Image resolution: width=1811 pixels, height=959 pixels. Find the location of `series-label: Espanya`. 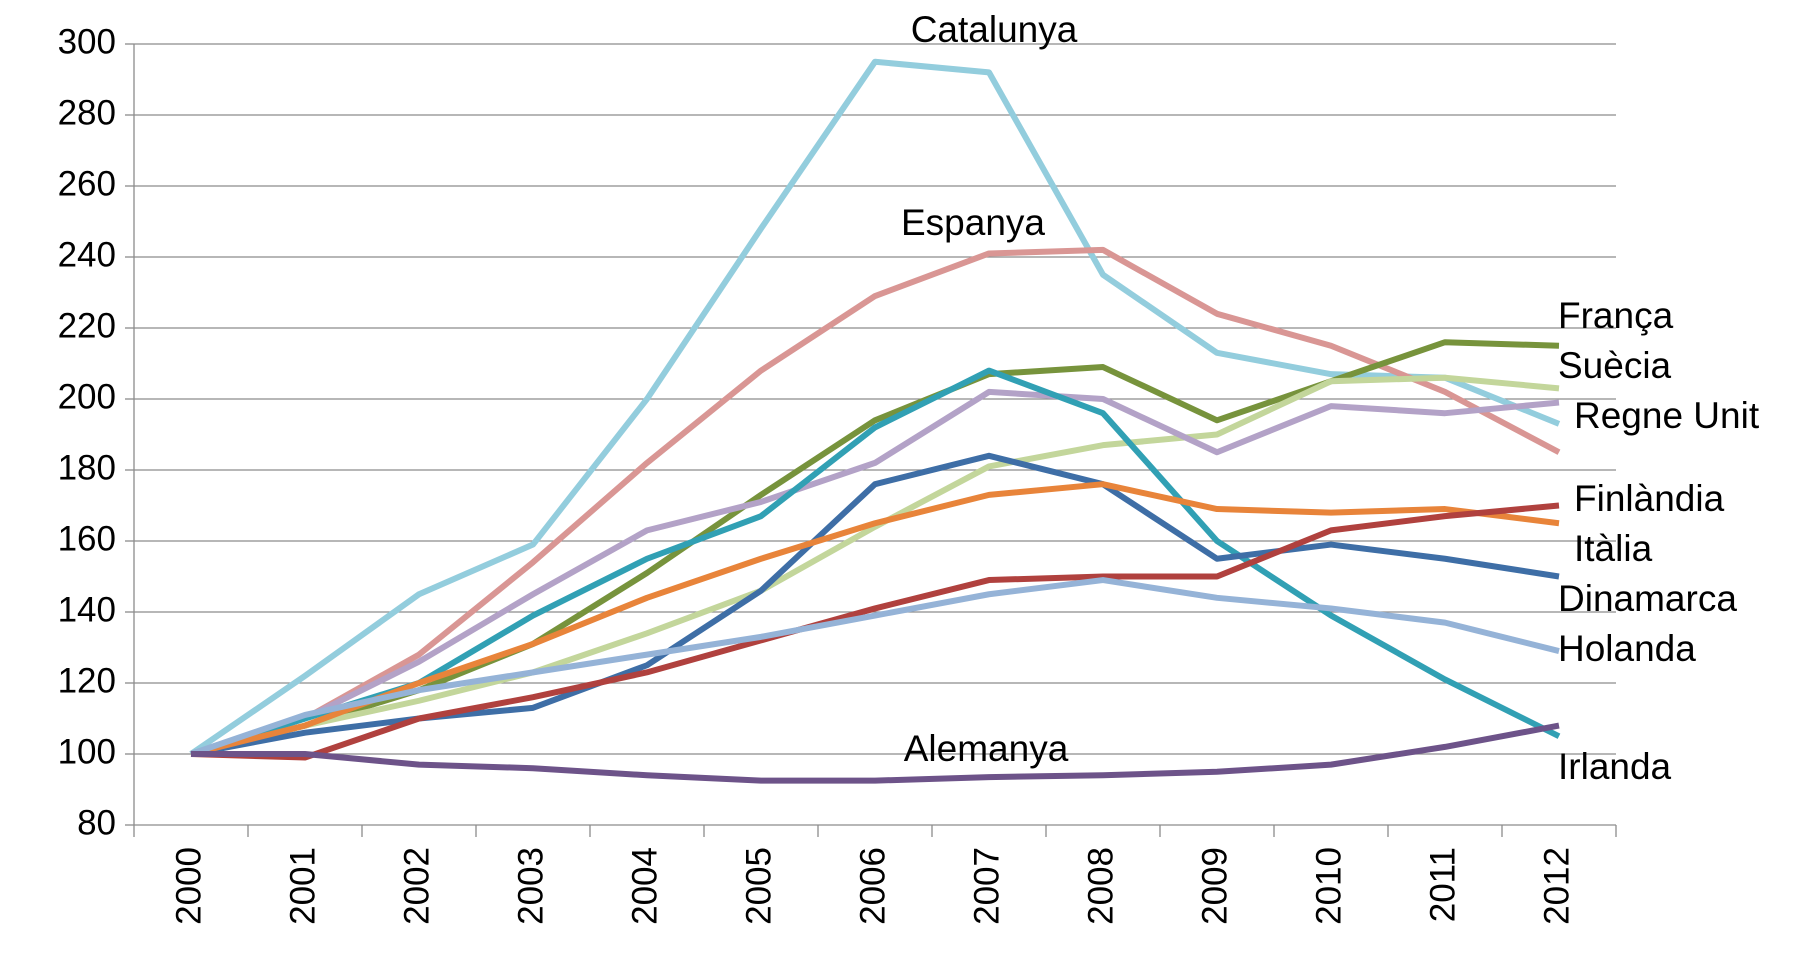

series-label: Espanya is located at coordinates (973, 222).